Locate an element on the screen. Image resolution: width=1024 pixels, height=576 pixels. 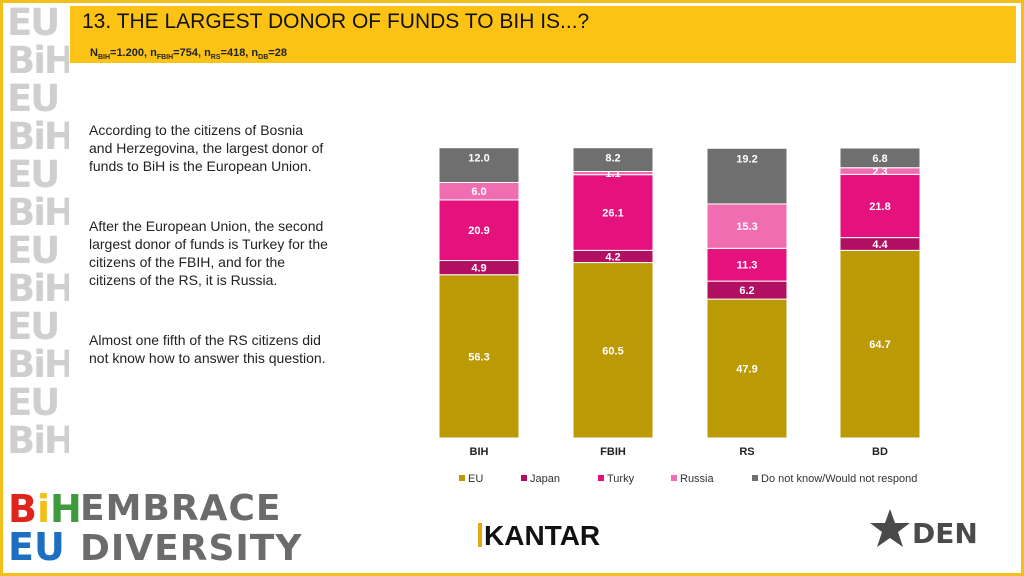
legend-label: Japan is located at coordinates (545, 479).